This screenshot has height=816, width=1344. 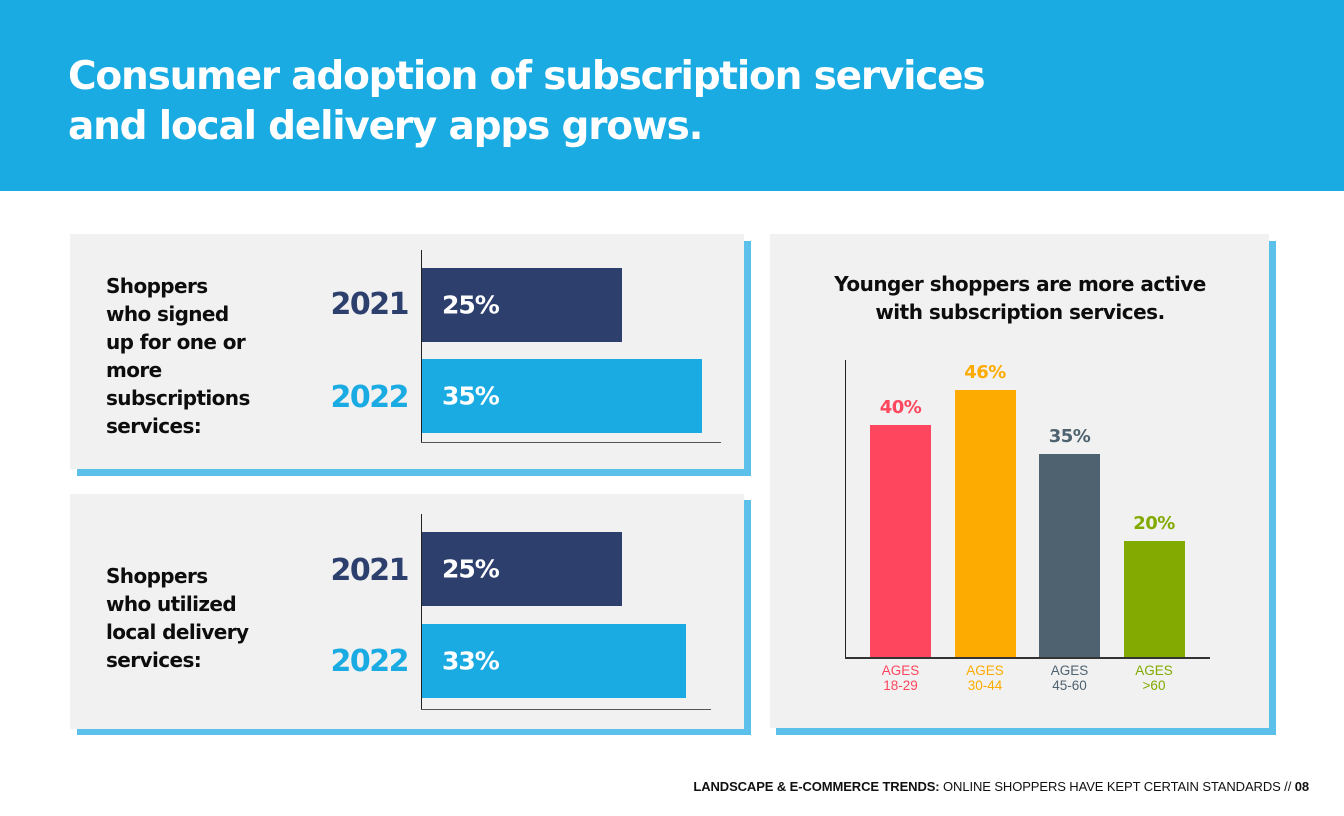 I want to click on title-line: local delivery, so click(x=177, y=632).